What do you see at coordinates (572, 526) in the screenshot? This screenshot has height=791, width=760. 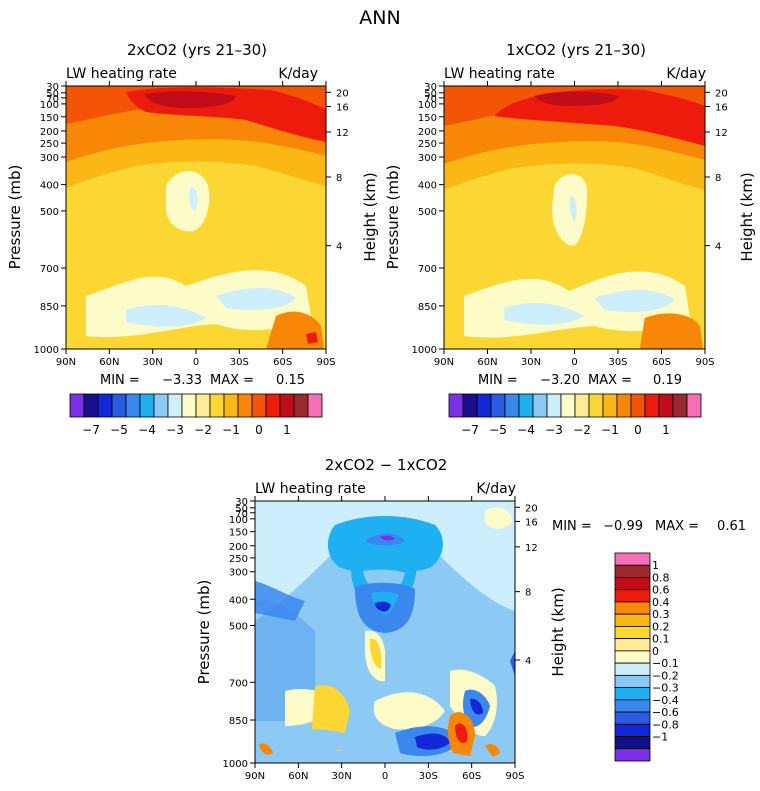 I see `stats-min-label: MIN =` at bounding box center [572, 526].